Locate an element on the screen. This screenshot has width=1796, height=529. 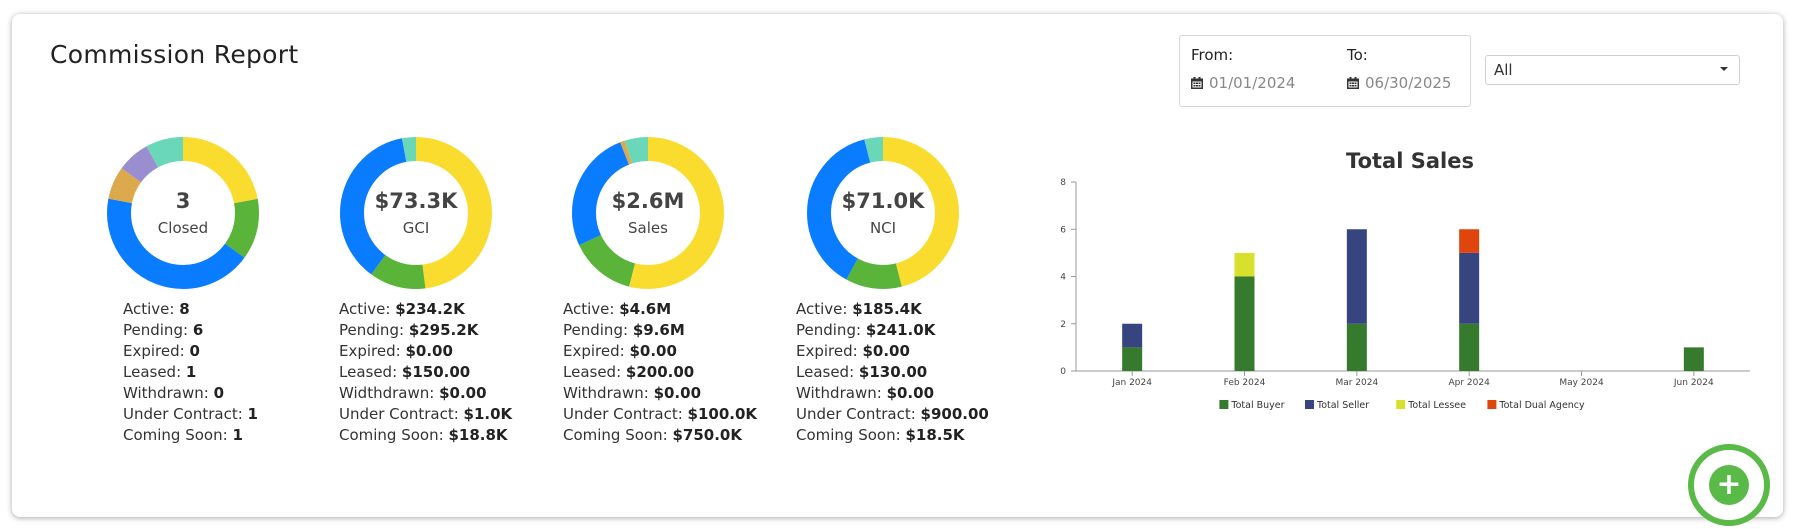
y-tick-label: 4 is located at coordinates (1063, 278).